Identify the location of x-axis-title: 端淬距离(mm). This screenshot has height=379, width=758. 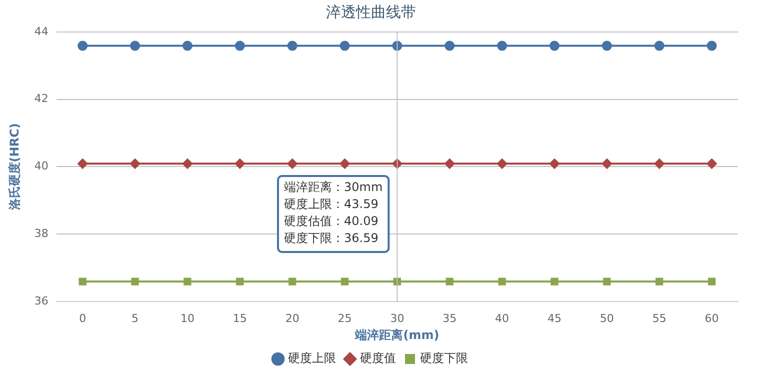
(397, 335).